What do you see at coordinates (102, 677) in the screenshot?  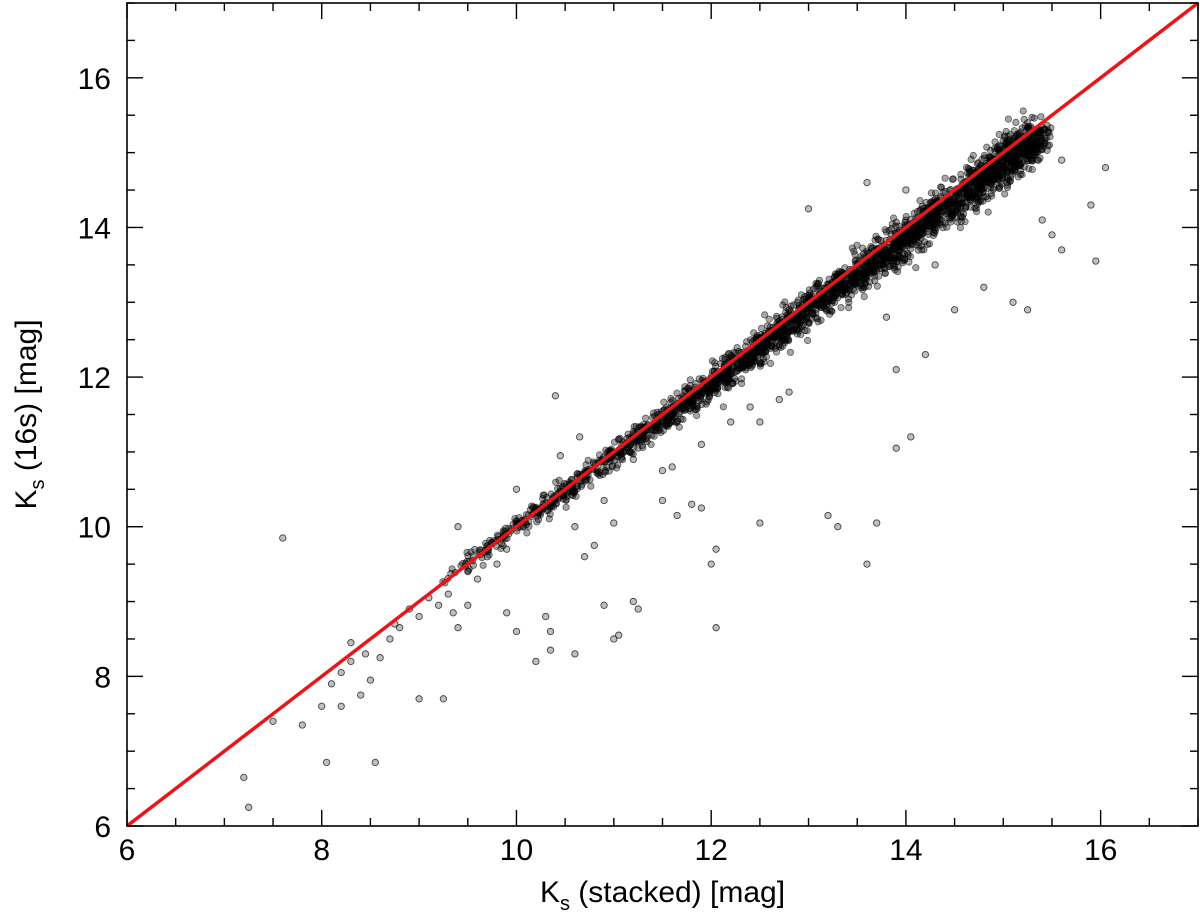 I see `y-tick-label: 8` at bounding box center [102, 677].